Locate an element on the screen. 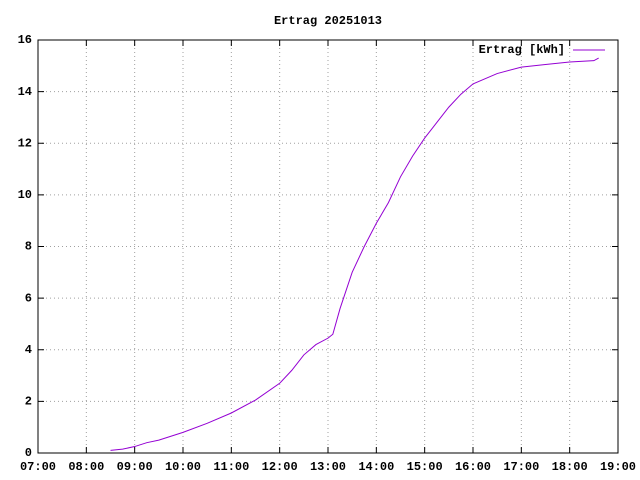  x-tick-label: 08:00 is located at coordinates (86, 467).